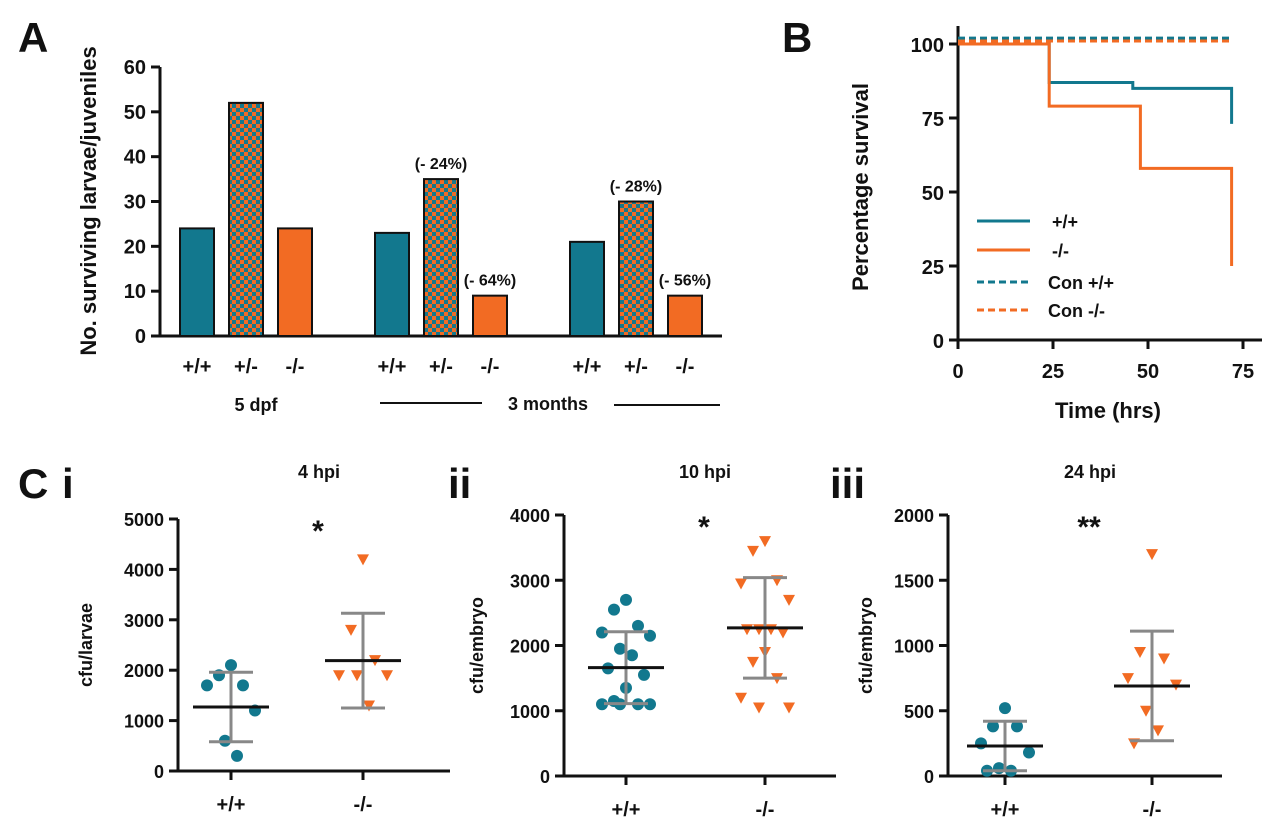 This screenshot has height=834, width=1280. Describe the element at coordinates (135, 68) in the screenshot. I see `y-tick-label: 60` at that location.